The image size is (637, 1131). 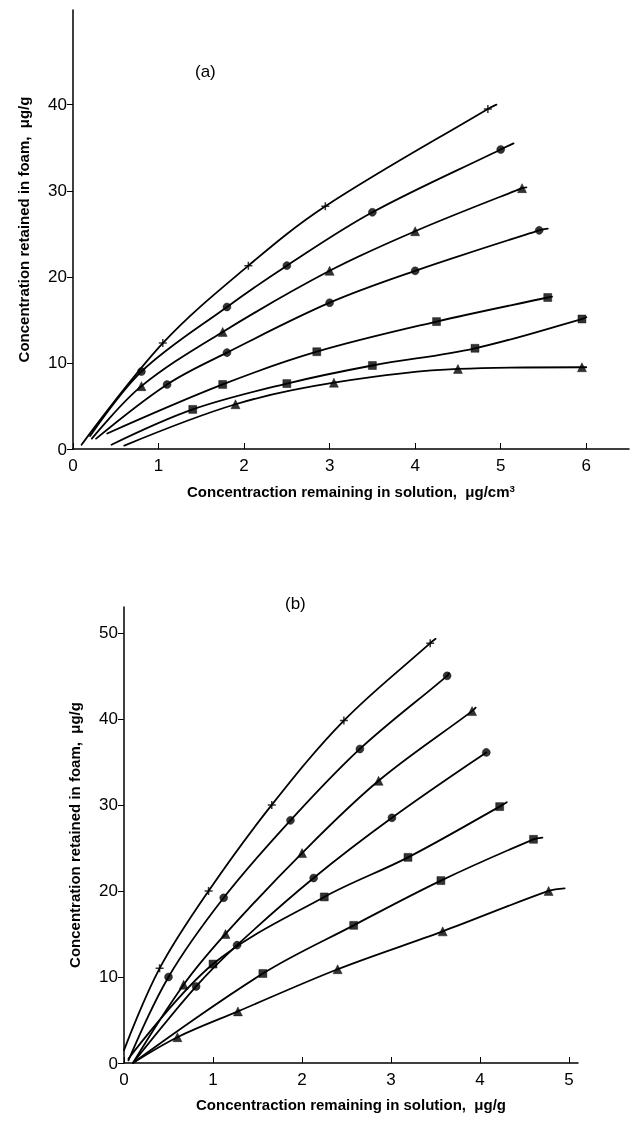 I want to click on x-tick-label: 6, so click(x=586, y=465).